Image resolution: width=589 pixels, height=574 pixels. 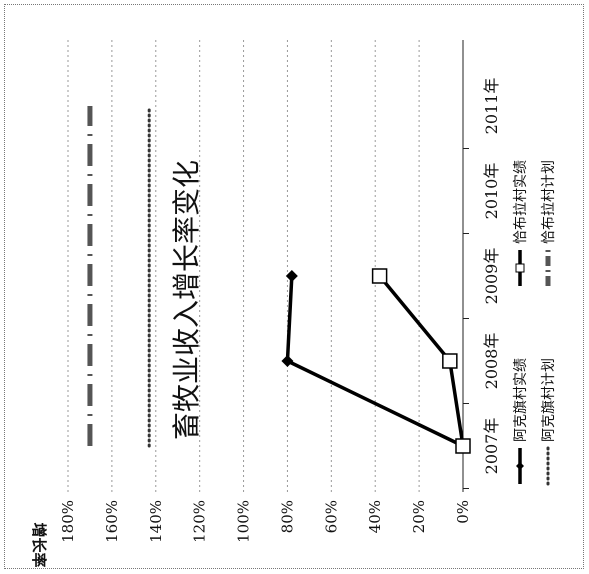 I want to click on y-tick-label: 80%, so click(x=287, y=516).